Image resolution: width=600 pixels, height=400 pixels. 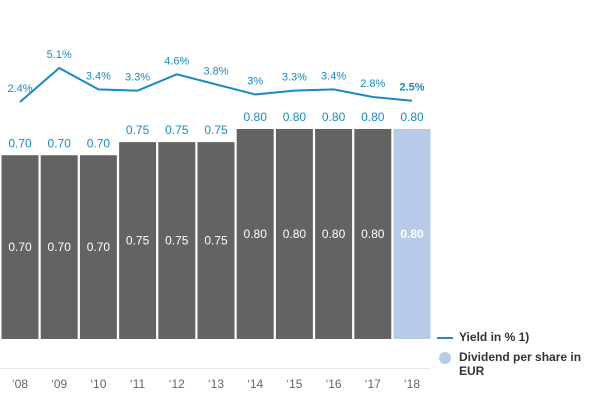 I want to click on x-tick-label: ‘13, so click(x=216, y=384).